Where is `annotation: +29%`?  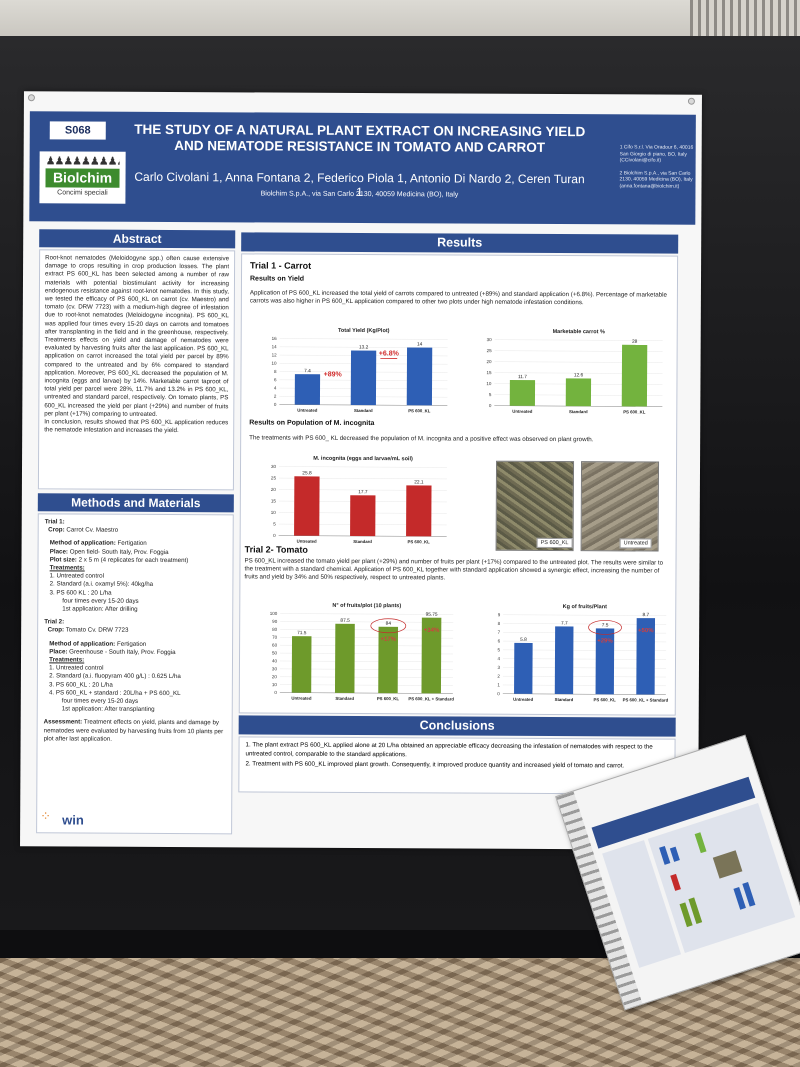 annotation: +29% is located at coordinates (605, 641).